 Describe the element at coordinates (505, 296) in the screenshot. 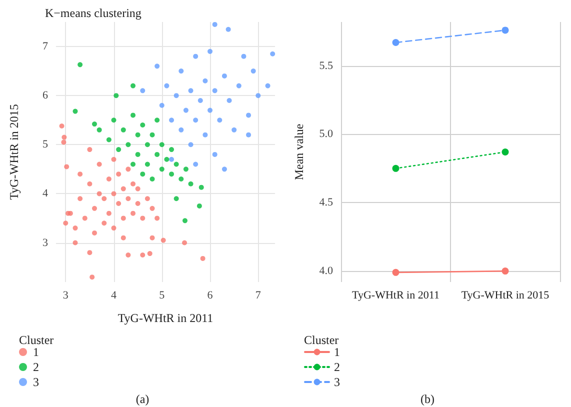

I see `x-tick-label: TyG-WHtR in 2015` at that location.